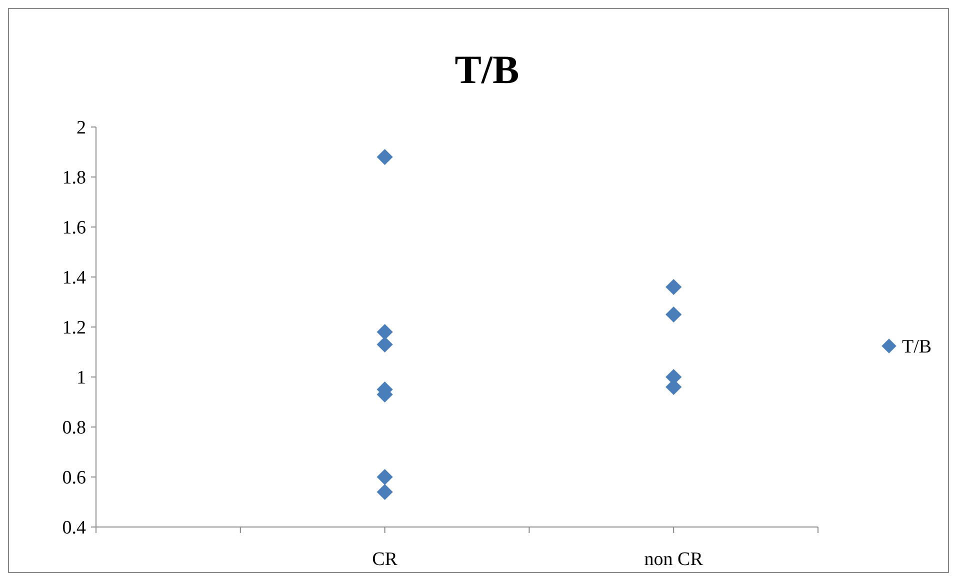 The width and height of the screenshot is (957, 581). Describe the element at coordinates (81, 378) in the screenshot. I see `y-tick-label: 1` at that location.